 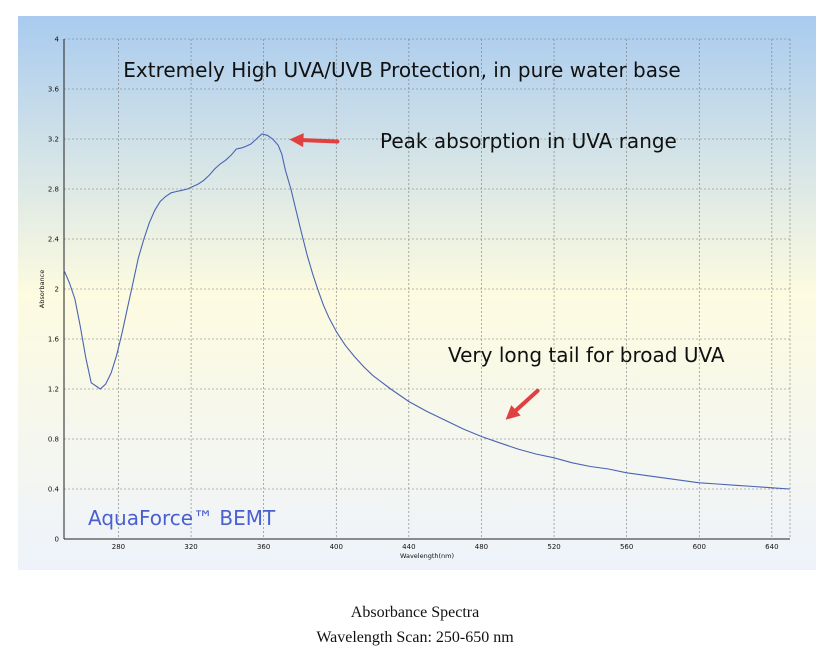 I want to click on arrows, so click(x=414, y=276).